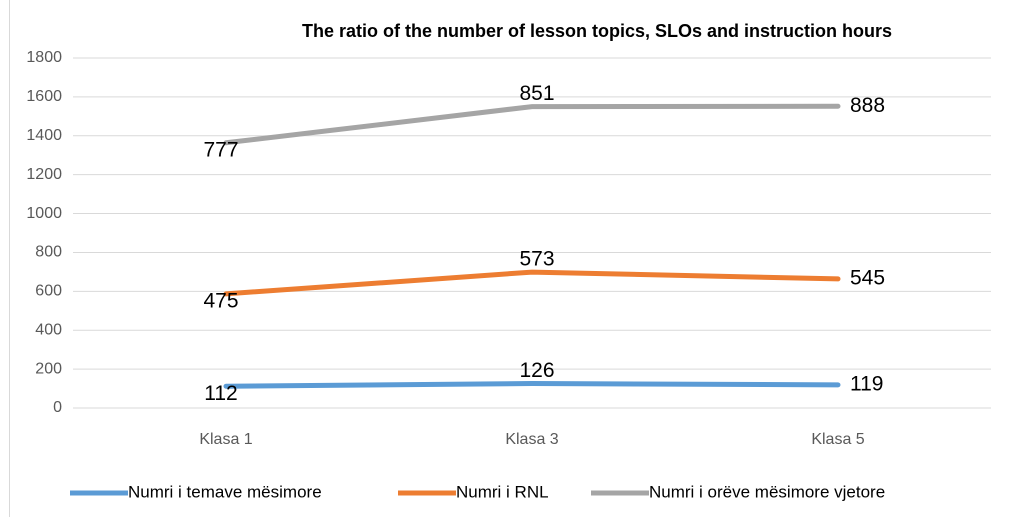  I want to click on y-tick-label: 800, so click(48, 252).